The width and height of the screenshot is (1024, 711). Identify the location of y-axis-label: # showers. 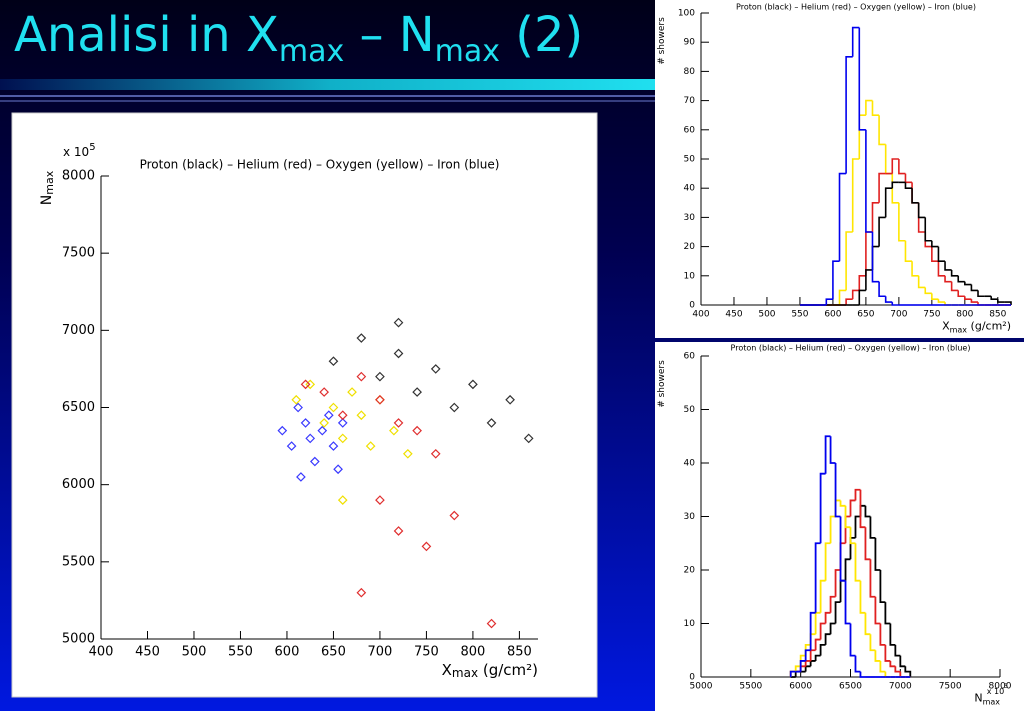
(662, 384).